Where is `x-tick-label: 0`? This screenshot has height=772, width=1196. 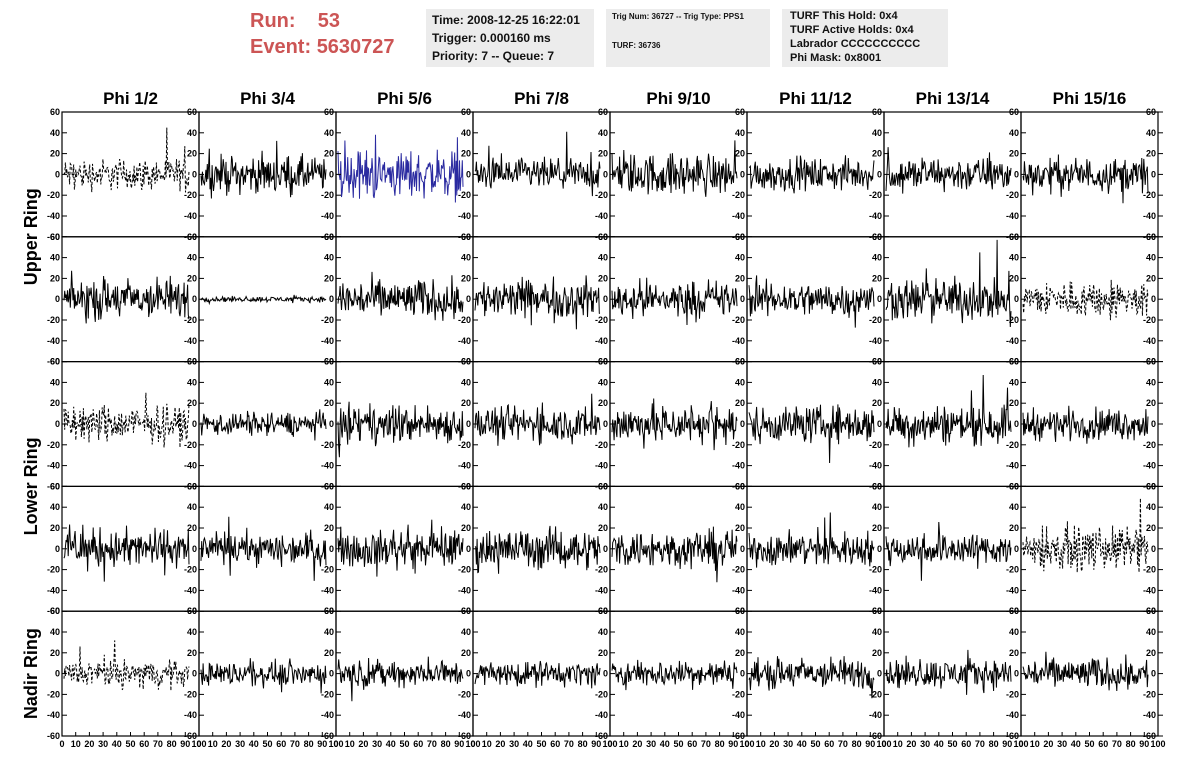
x-tick-label: 0 is located at coordinates (472, 744).